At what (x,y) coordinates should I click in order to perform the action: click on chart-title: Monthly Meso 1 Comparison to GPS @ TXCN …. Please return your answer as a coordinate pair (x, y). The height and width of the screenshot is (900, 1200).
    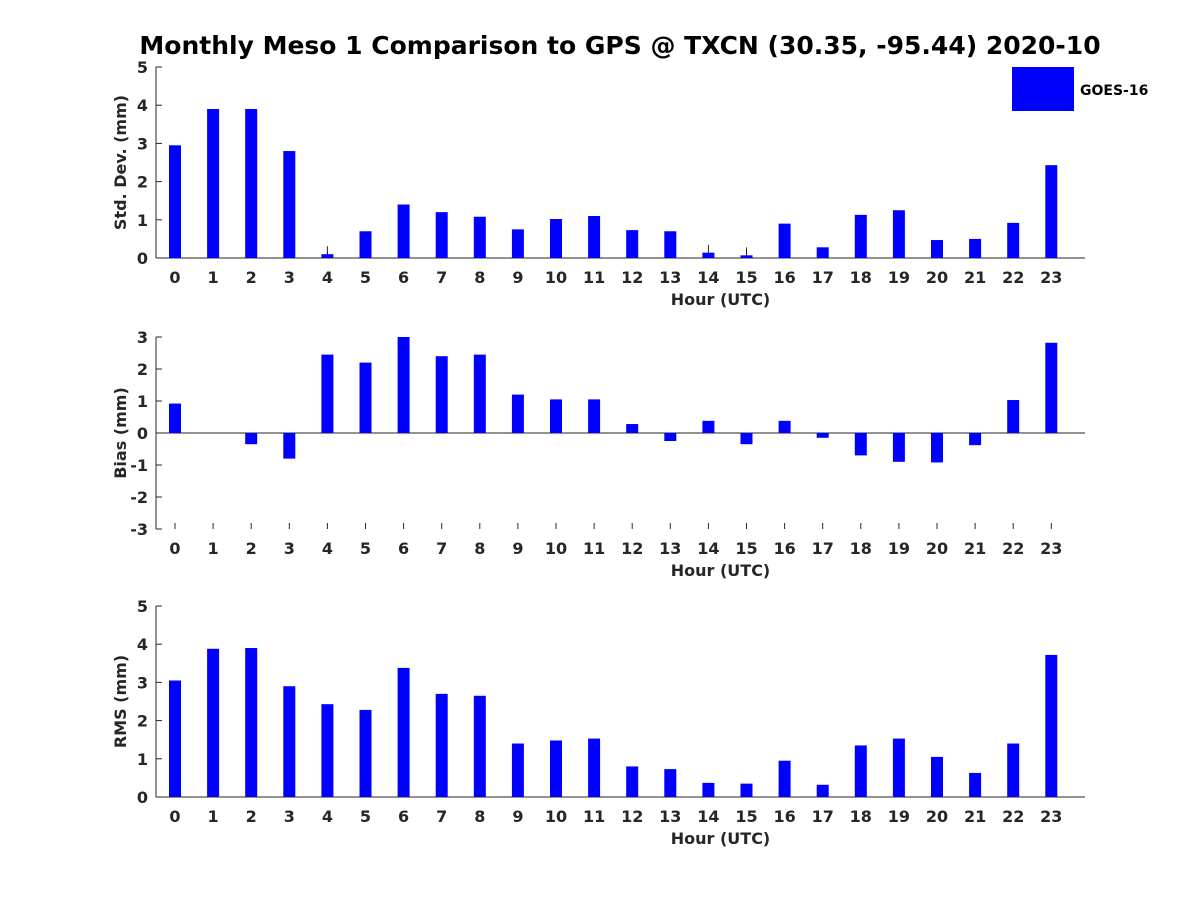
    Looking at the image, I should click on (619, 45).